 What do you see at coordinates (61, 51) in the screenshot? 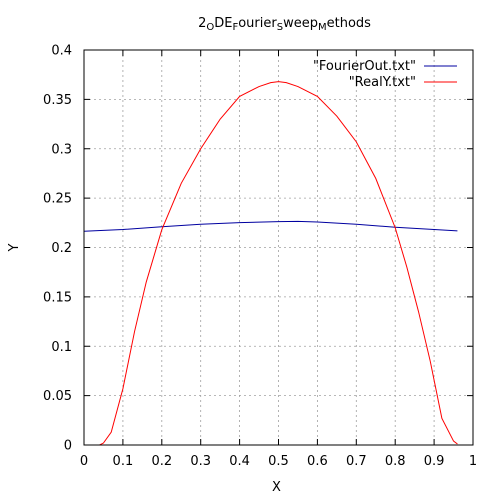
I see `y-tick-label: 0.4` at bounding box center [61, 51].